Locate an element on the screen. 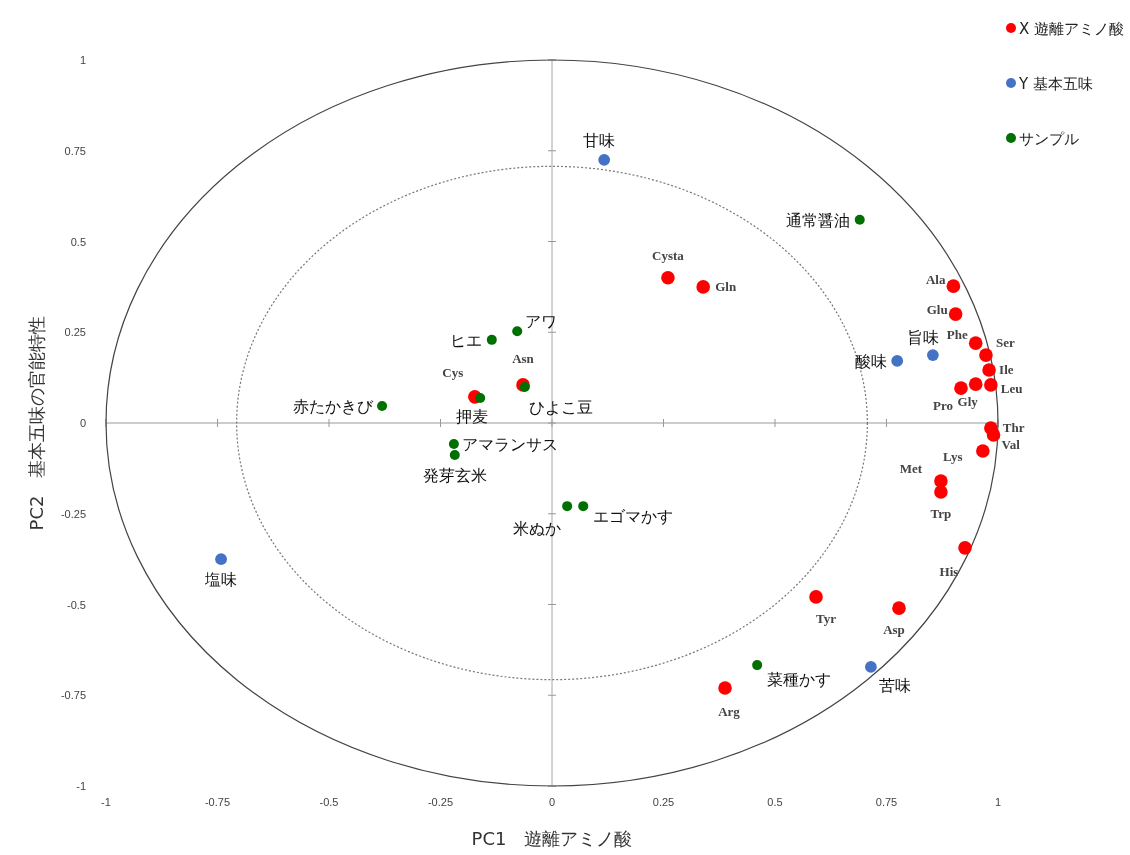  x-tick-label: -1 is located at coordinates (106, 802).